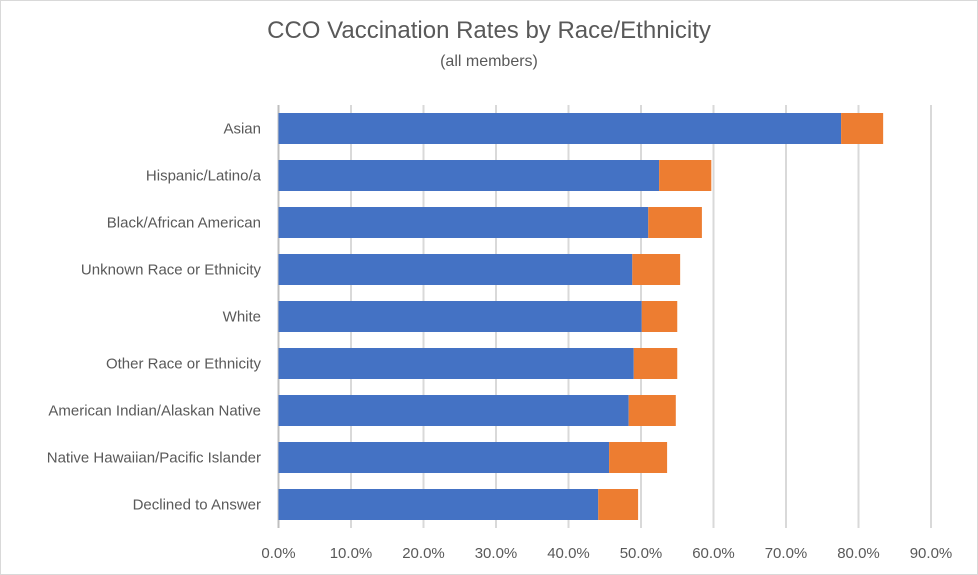 This screenshot has height=575, width=978. I want to click on x-tick-label: 50.0%, so click(641, 553).